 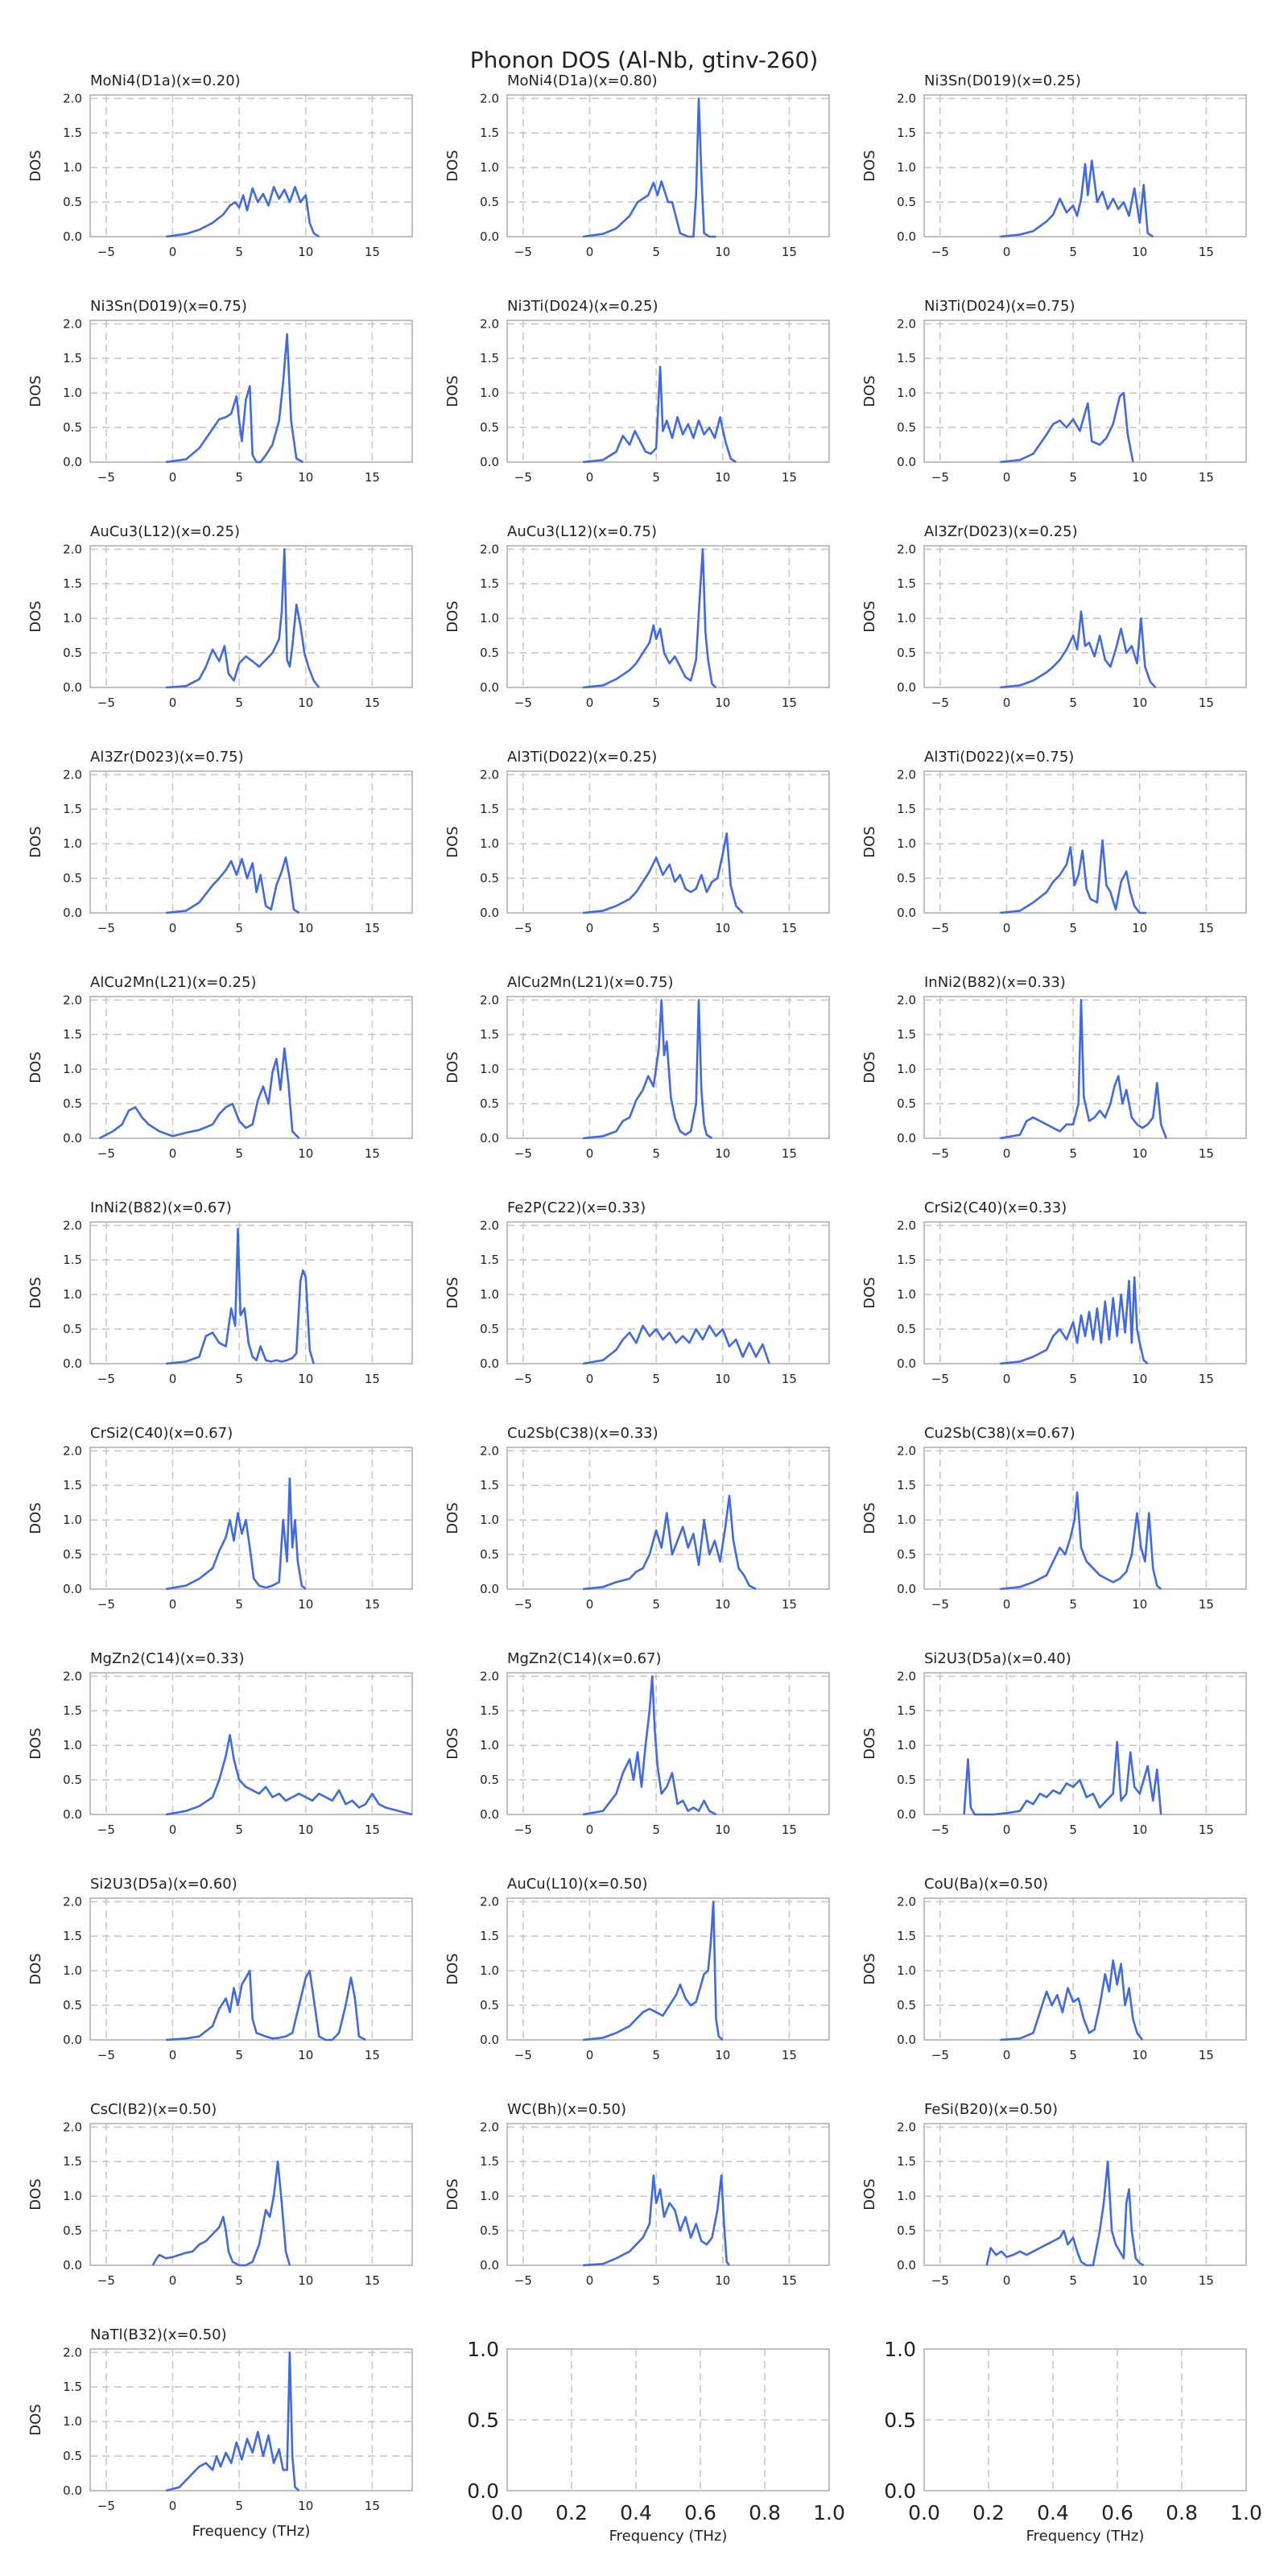 What do you see at coordinates (168, 306) in the screenshot?
I see `panel-title: Ni3Sn(D019)(x=0.75)` at bounding box center [168, 306].